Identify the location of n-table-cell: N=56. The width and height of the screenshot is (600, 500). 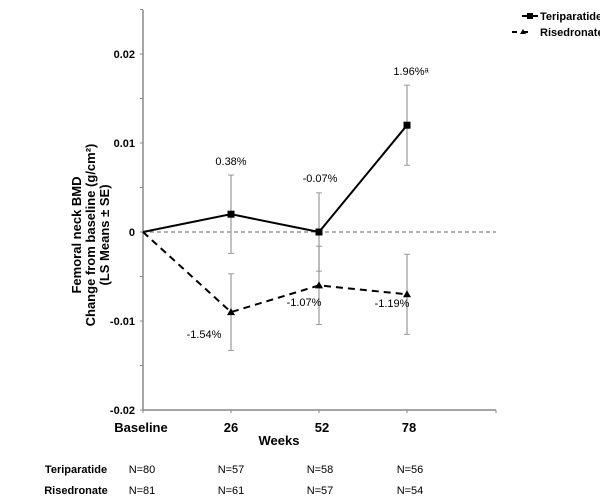
(410, 470).